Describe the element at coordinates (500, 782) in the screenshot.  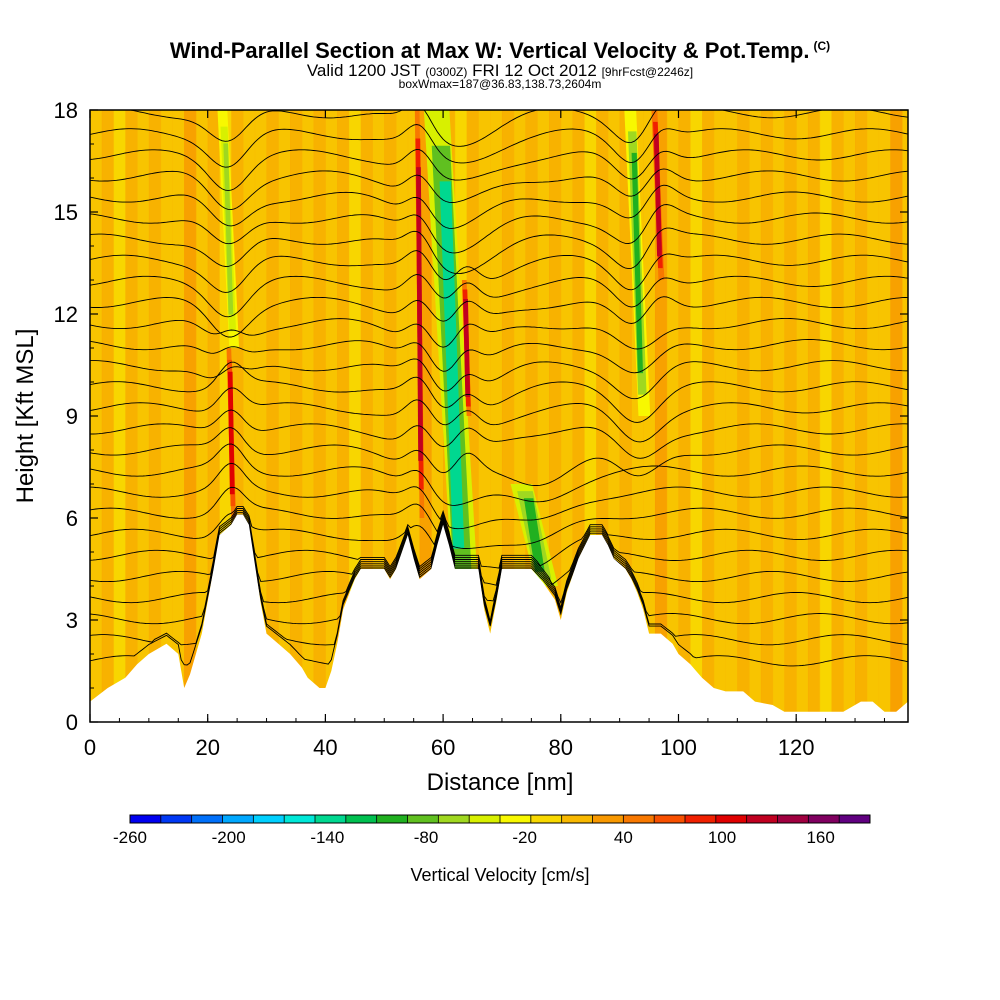
I see `x-axis-label: Distance [nm]` at that location.